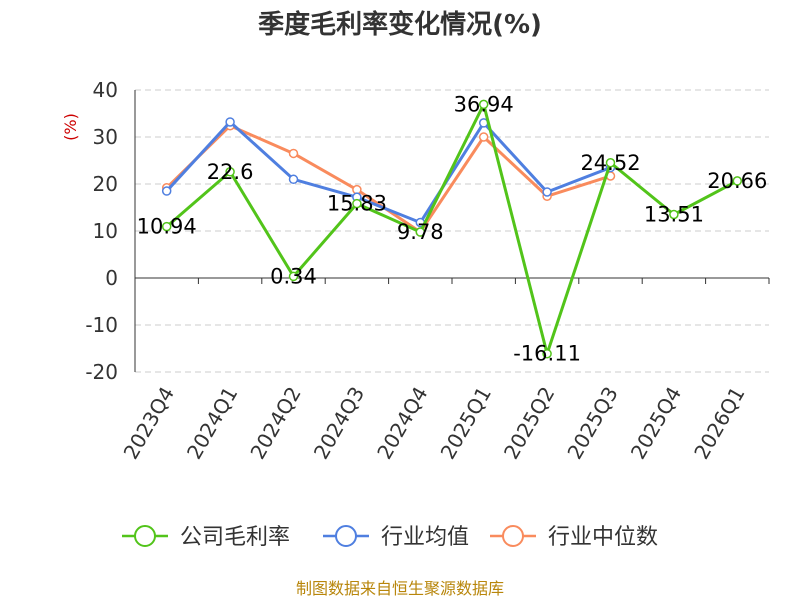  I want to click on y-tick-label: 20, so click(105, 184).